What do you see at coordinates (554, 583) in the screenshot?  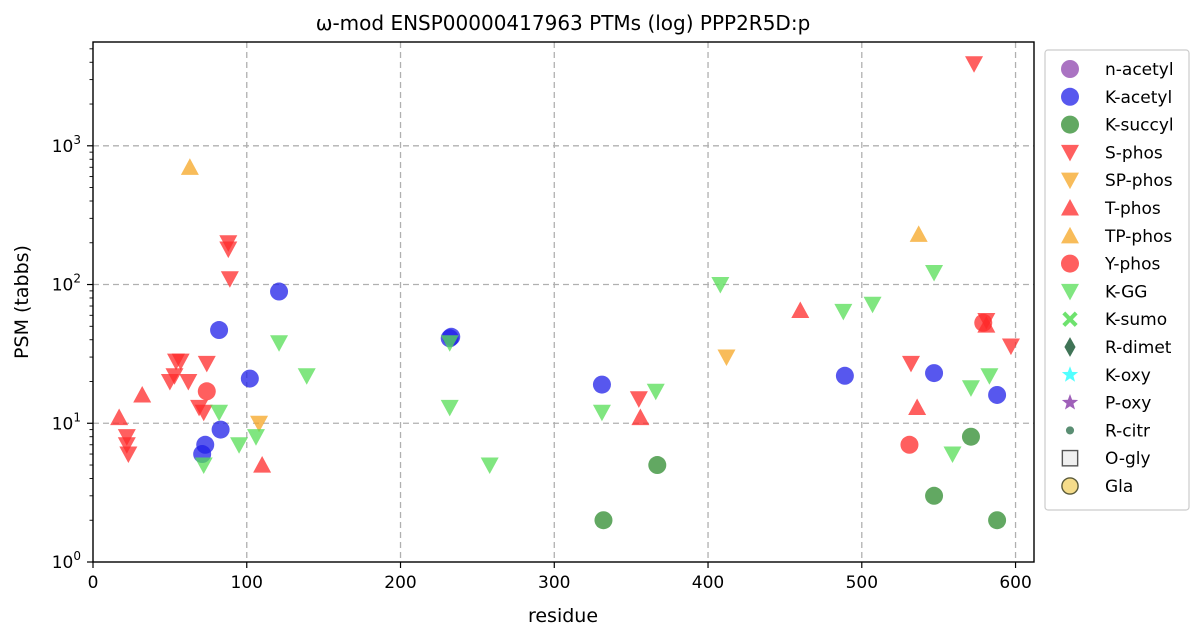 I see `x-tick-label: 300` at bounding box center [554, 583].